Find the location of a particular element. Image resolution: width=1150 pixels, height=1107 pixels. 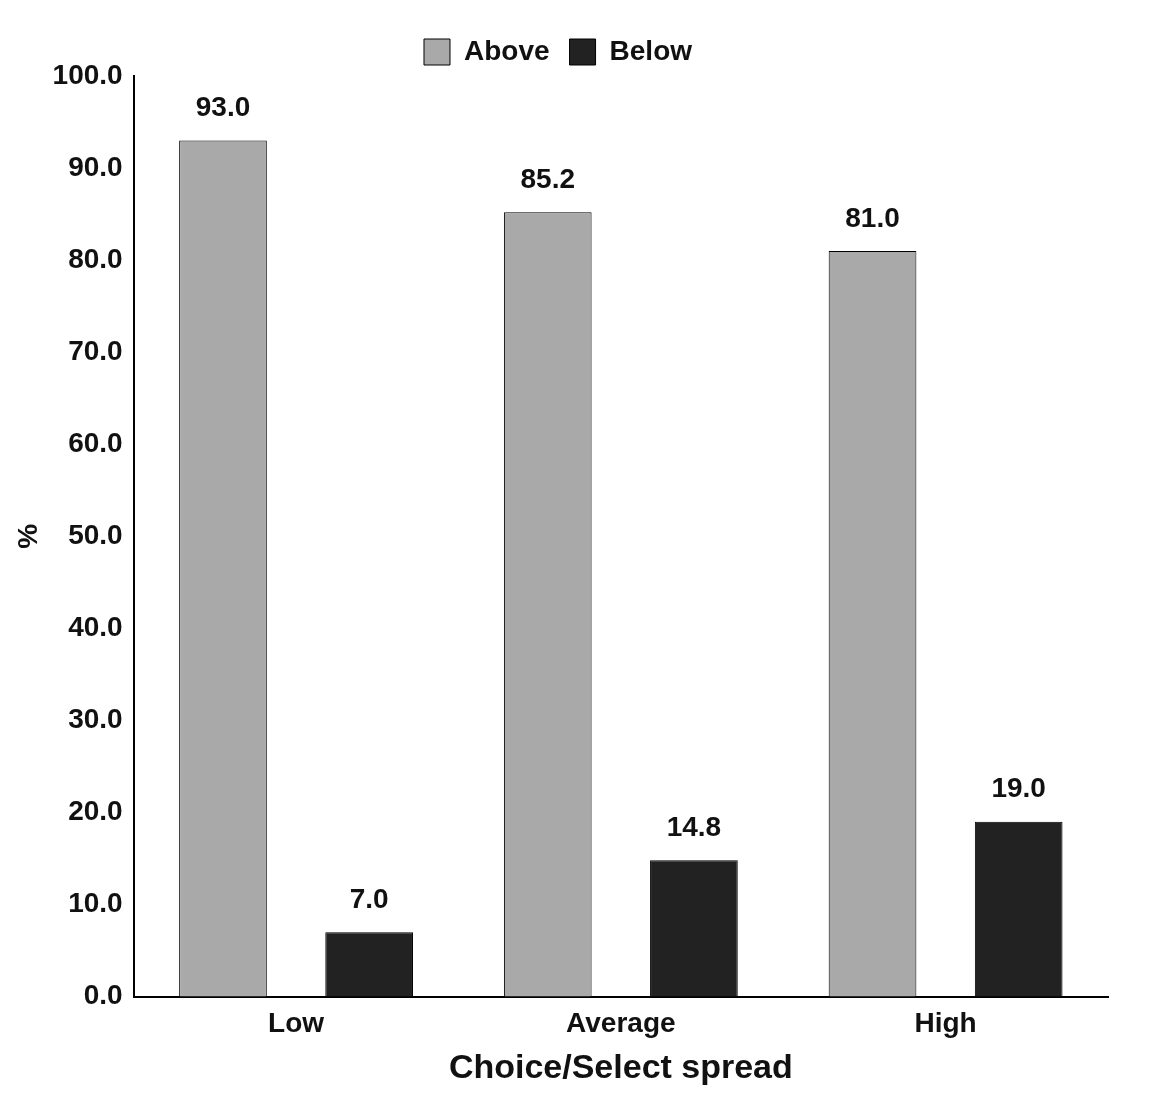

y-tick-label: 100.0 is located at coordinates (87, 74).